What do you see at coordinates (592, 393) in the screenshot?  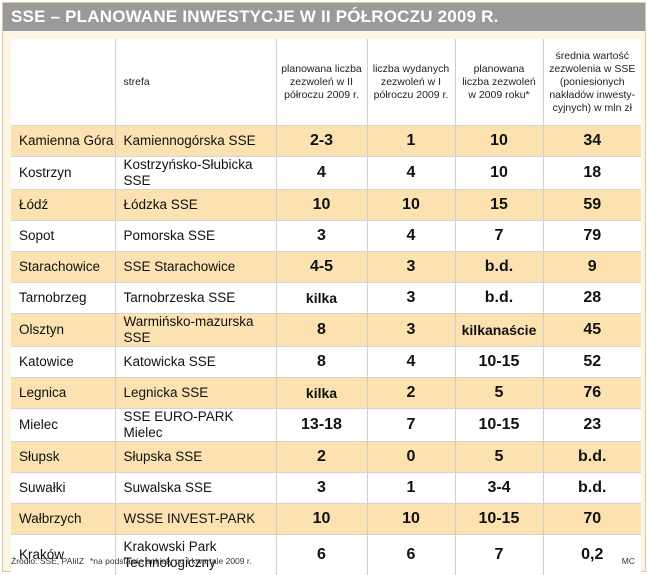 I see `cell-avg-value: 76` at bounding box center [592, 393].